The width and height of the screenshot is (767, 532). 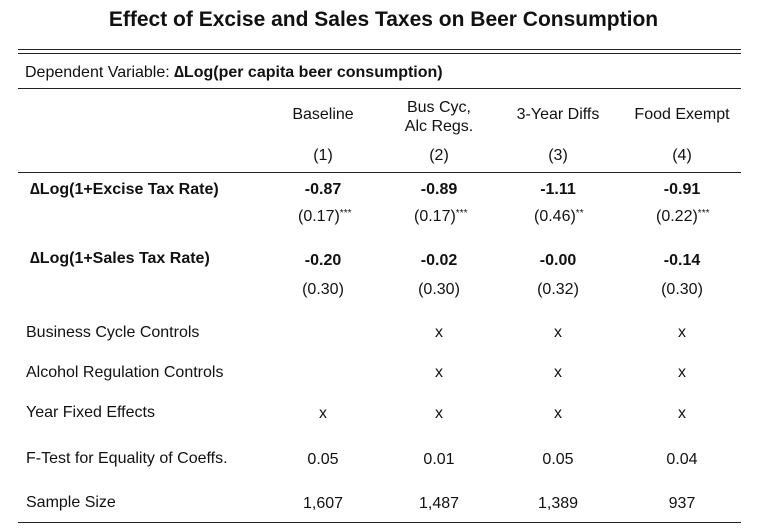 What do you see at coordinates (71, 502) in the screenshot?
I see `row-label-sample-size: Sample Size` at bounding box center [71, 502].